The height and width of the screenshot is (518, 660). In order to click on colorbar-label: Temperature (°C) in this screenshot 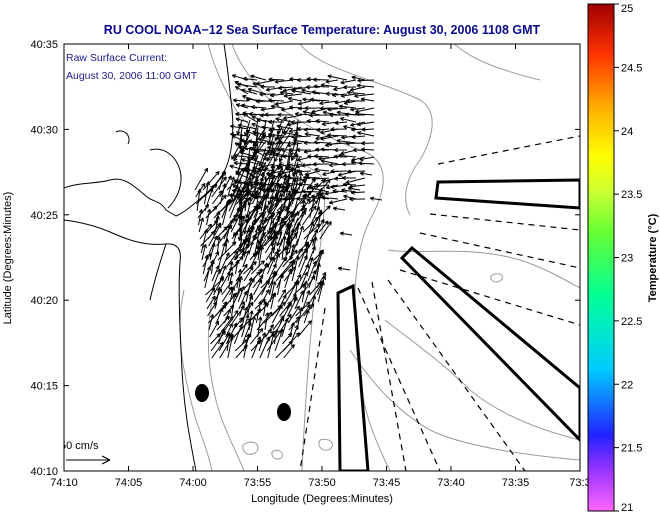, I will do `click(653, 257)`.